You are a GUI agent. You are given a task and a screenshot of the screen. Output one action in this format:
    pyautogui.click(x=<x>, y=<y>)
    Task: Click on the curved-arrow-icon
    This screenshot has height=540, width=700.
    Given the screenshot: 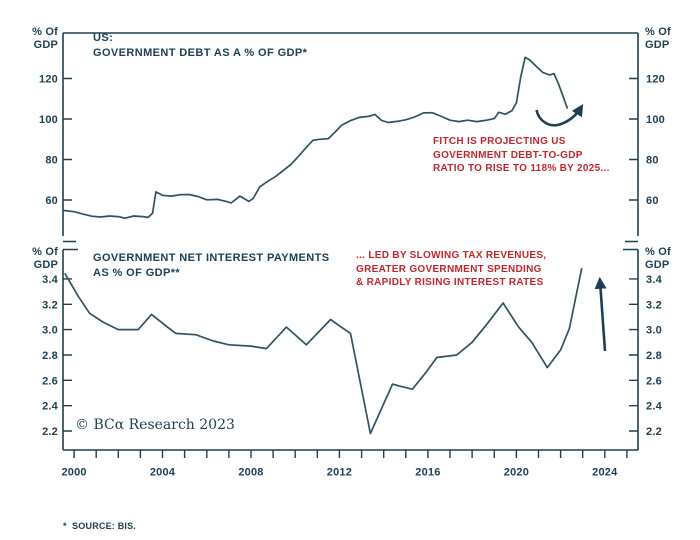 What is the action you would take?
    pyautogui.click(x=559, y=115)
    